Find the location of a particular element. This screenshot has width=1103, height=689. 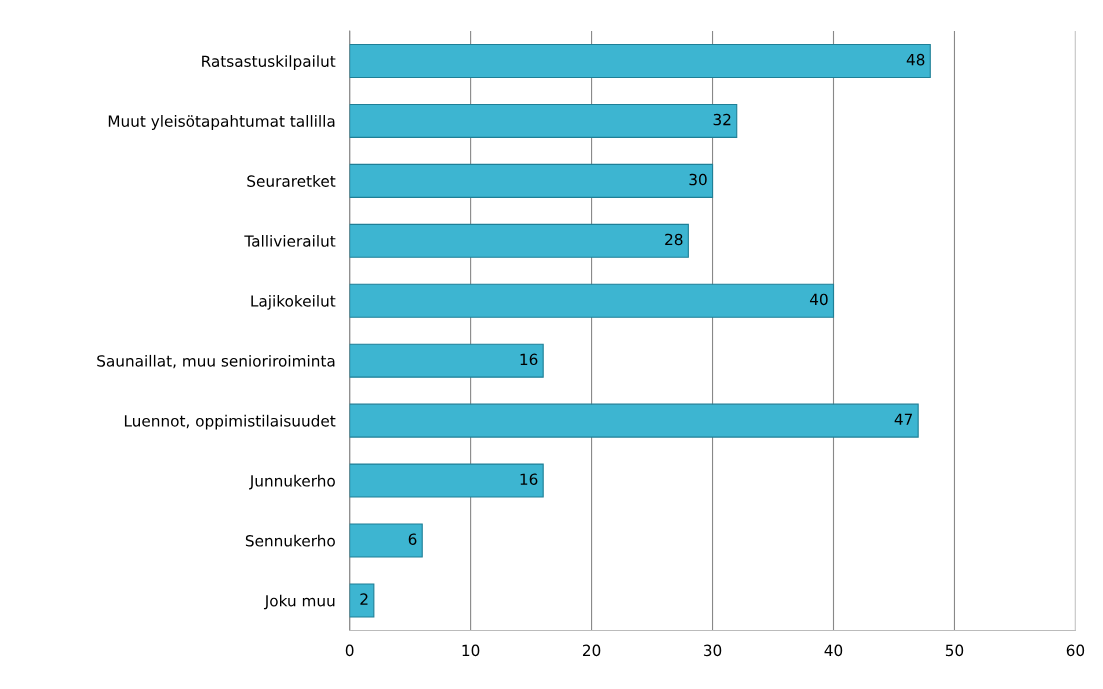

y-tick-label: Tallivierailut is located at coordinates (290, 241).